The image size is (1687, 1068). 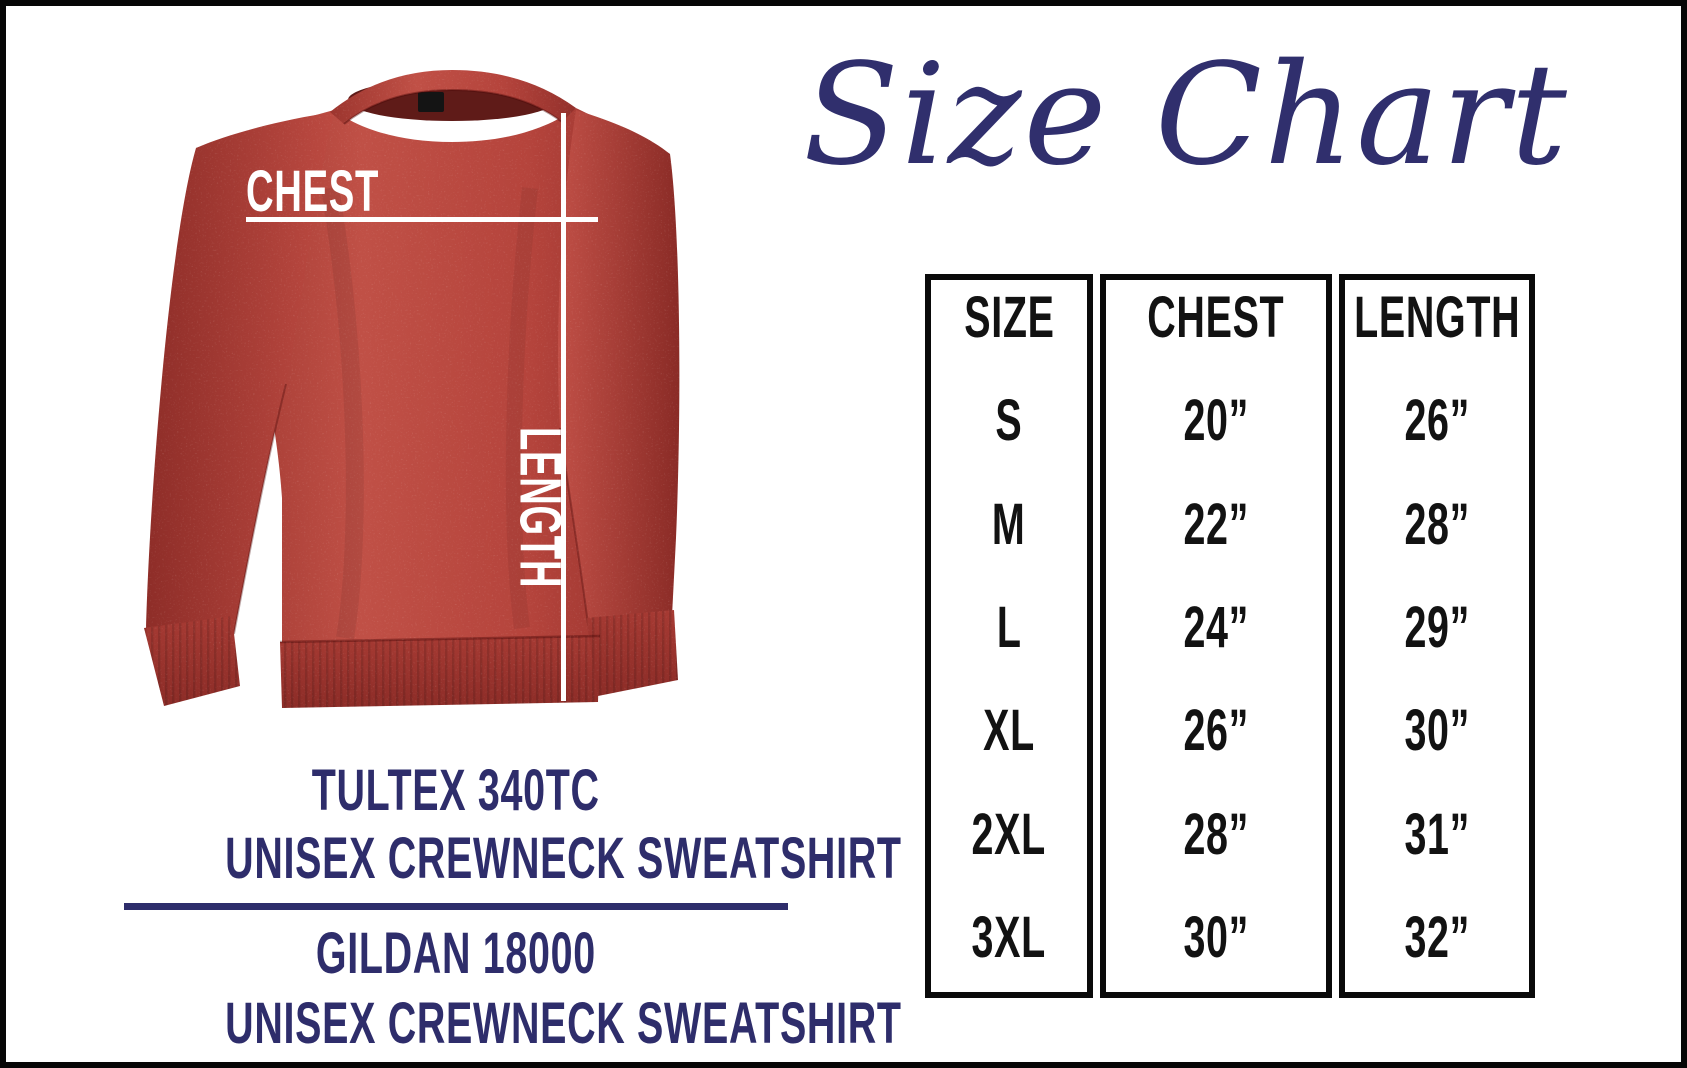 What do you see at coordinates (1216, 317) in the screenshot?
I see `column-header: CHEST` at bounding box center [1216, 317].